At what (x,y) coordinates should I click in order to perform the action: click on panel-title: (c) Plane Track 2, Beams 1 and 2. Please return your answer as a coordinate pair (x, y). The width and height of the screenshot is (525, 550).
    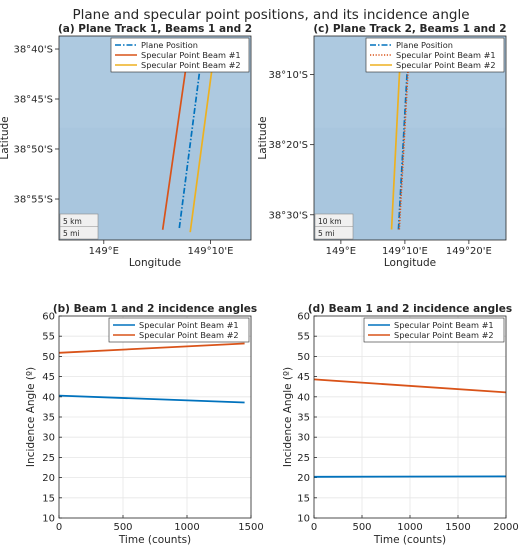
    Looking at the image, I should click on (409, 29).